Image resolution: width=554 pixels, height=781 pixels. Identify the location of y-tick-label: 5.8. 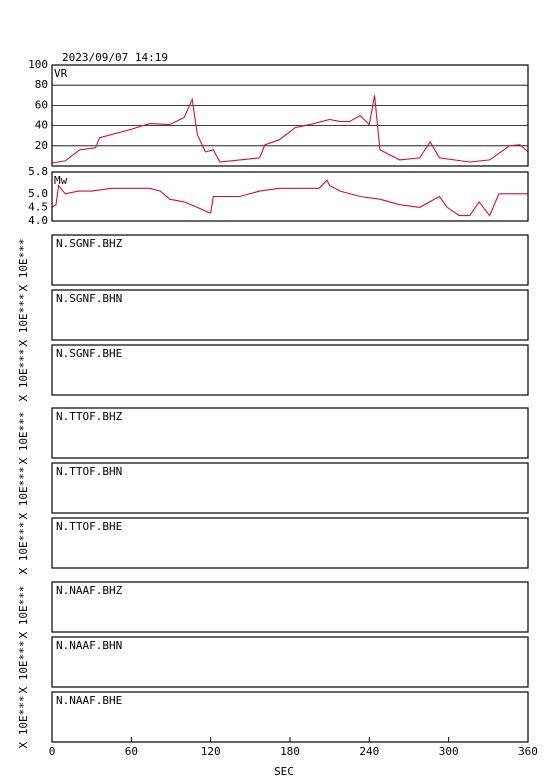
(38, 171).